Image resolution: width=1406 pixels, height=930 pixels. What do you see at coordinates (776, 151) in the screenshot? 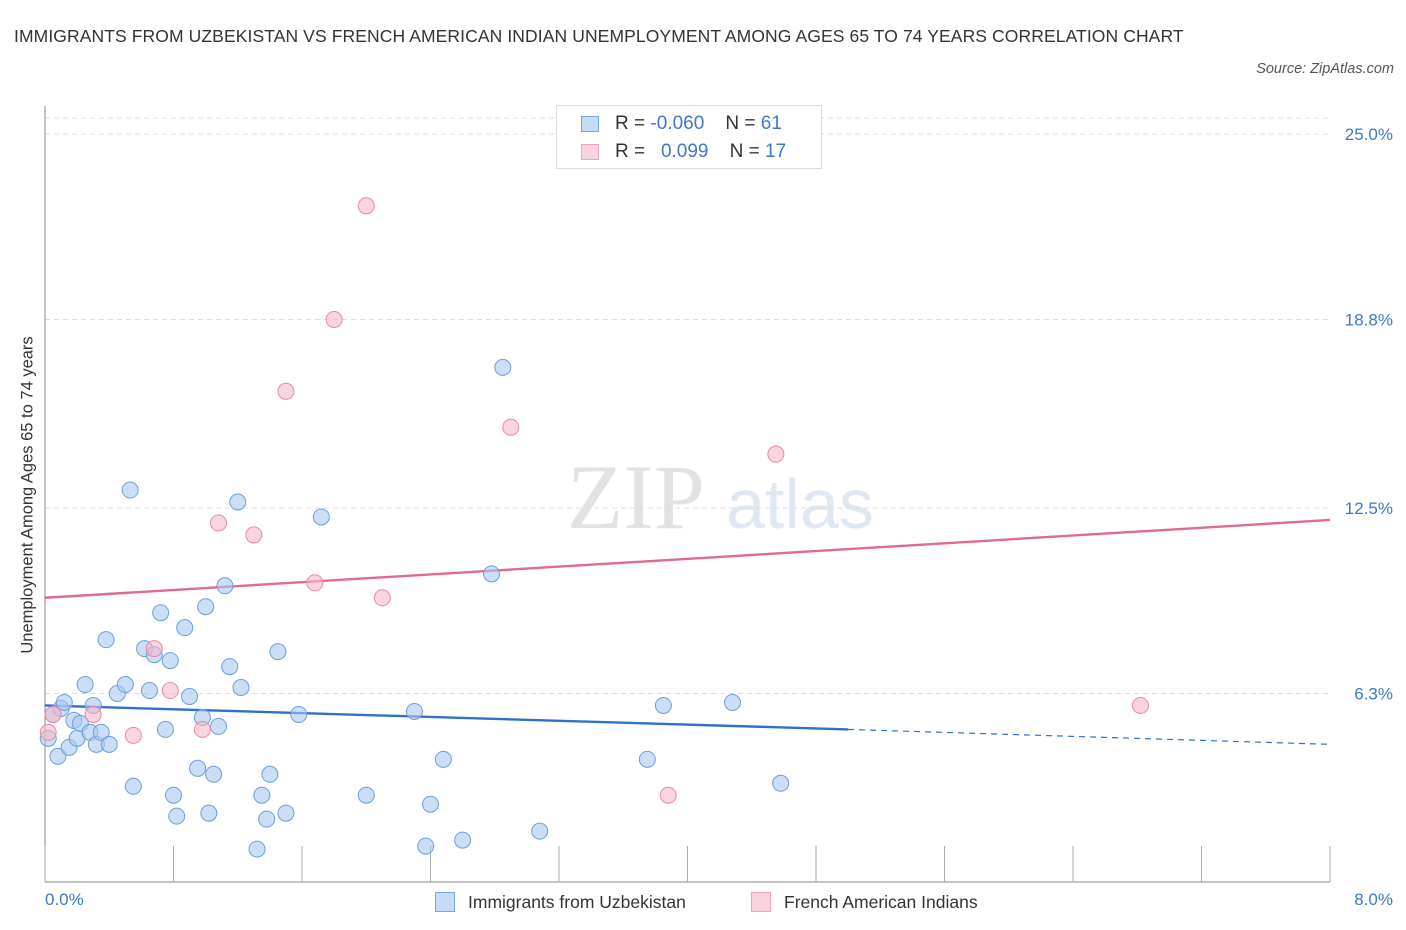
I see `n-value: 17` at bounding box center [776, 151].